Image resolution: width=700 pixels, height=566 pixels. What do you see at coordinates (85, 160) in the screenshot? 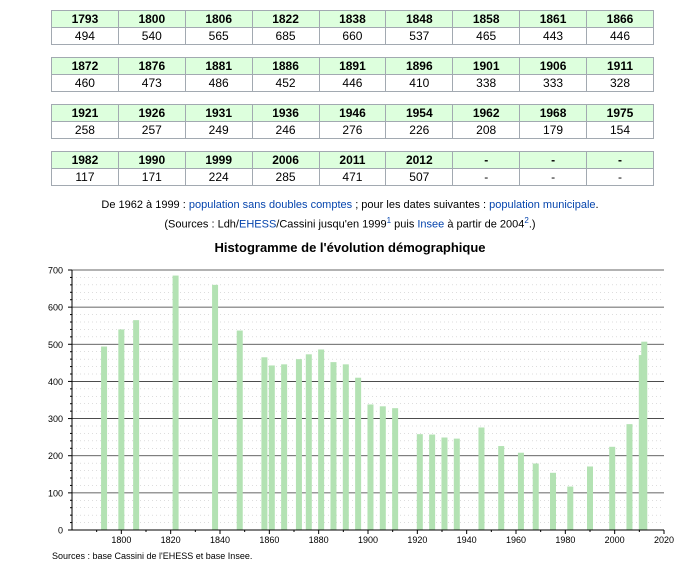
I see `year-cell: 1982` at bounding box center [85, 160].